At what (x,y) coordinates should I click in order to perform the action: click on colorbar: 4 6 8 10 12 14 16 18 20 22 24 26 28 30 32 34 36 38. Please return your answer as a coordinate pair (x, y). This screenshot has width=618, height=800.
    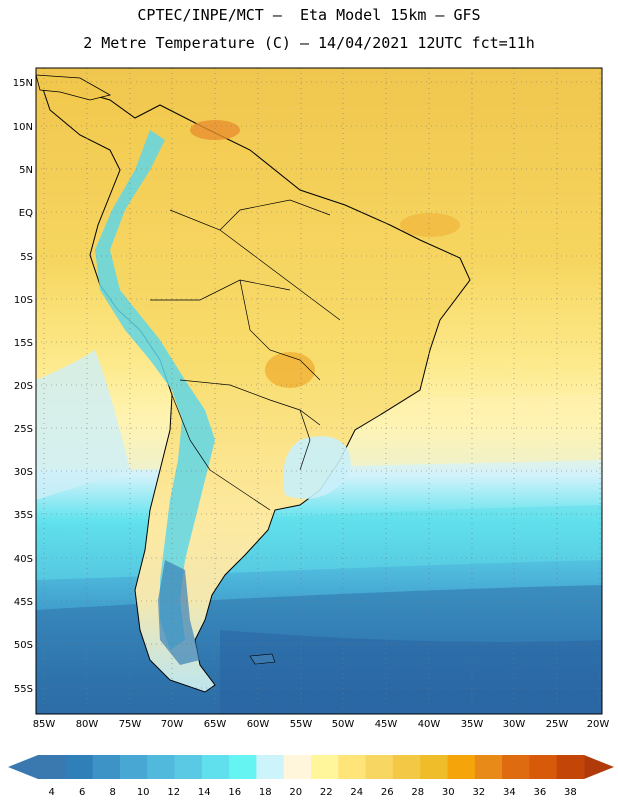
    Looking at the image, I should click on (311, 776).